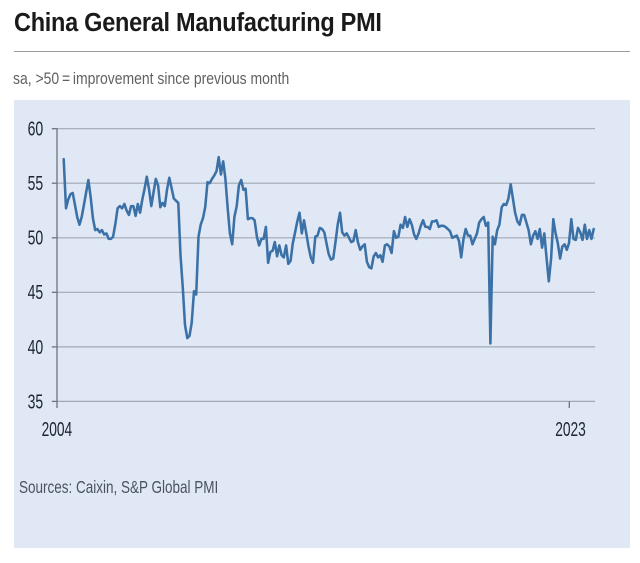  I want to click on svg-text: 60, so click(36, 130).